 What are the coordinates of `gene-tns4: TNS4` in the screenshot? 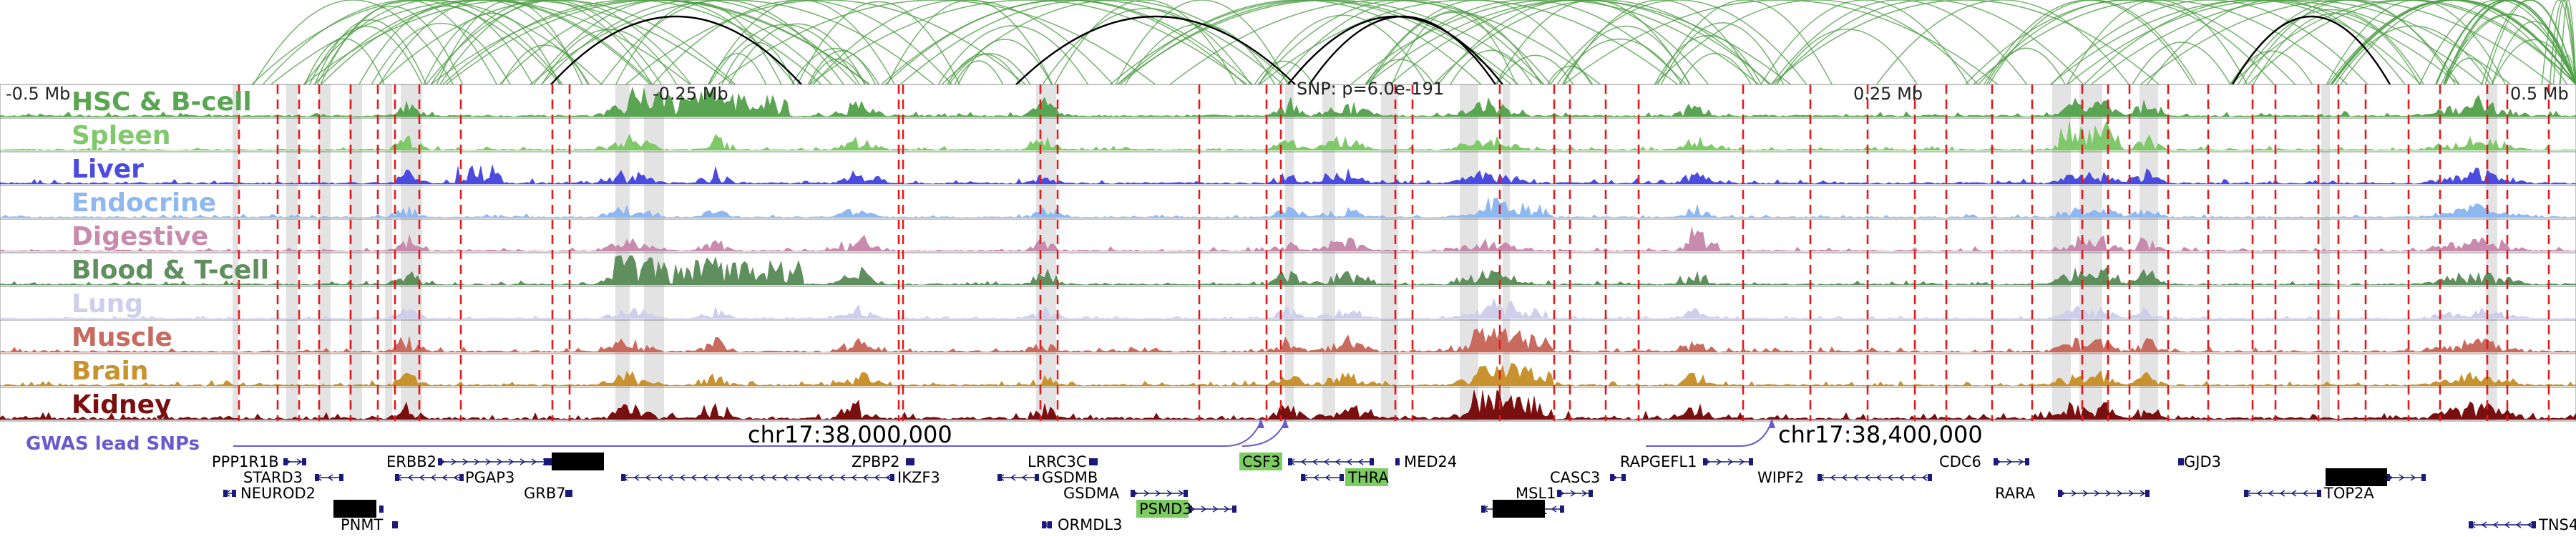 It's located at (2522, 524).